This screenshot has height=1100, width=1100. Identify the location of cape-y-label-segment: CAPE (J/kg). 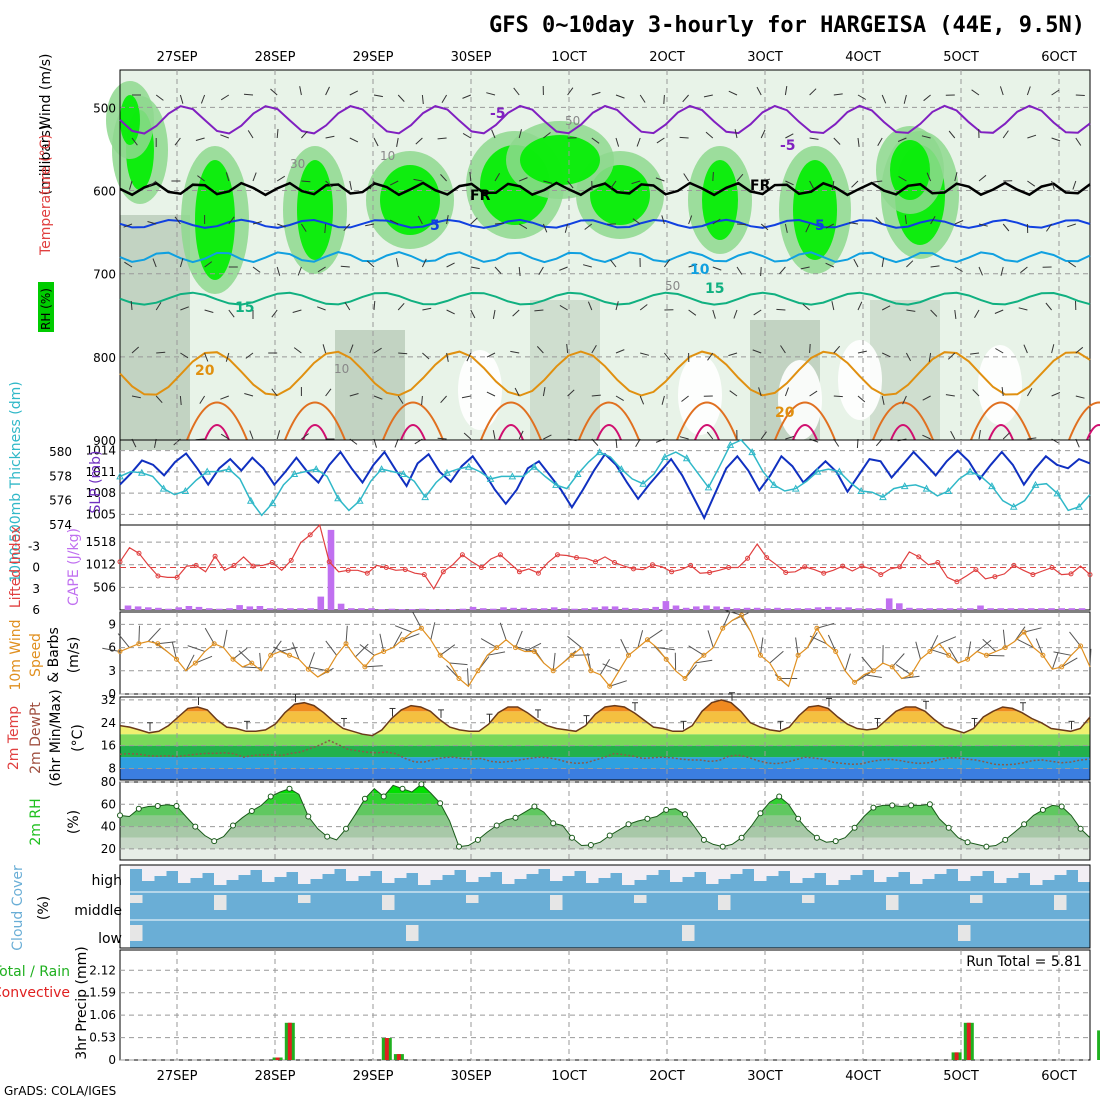
(74, 567).